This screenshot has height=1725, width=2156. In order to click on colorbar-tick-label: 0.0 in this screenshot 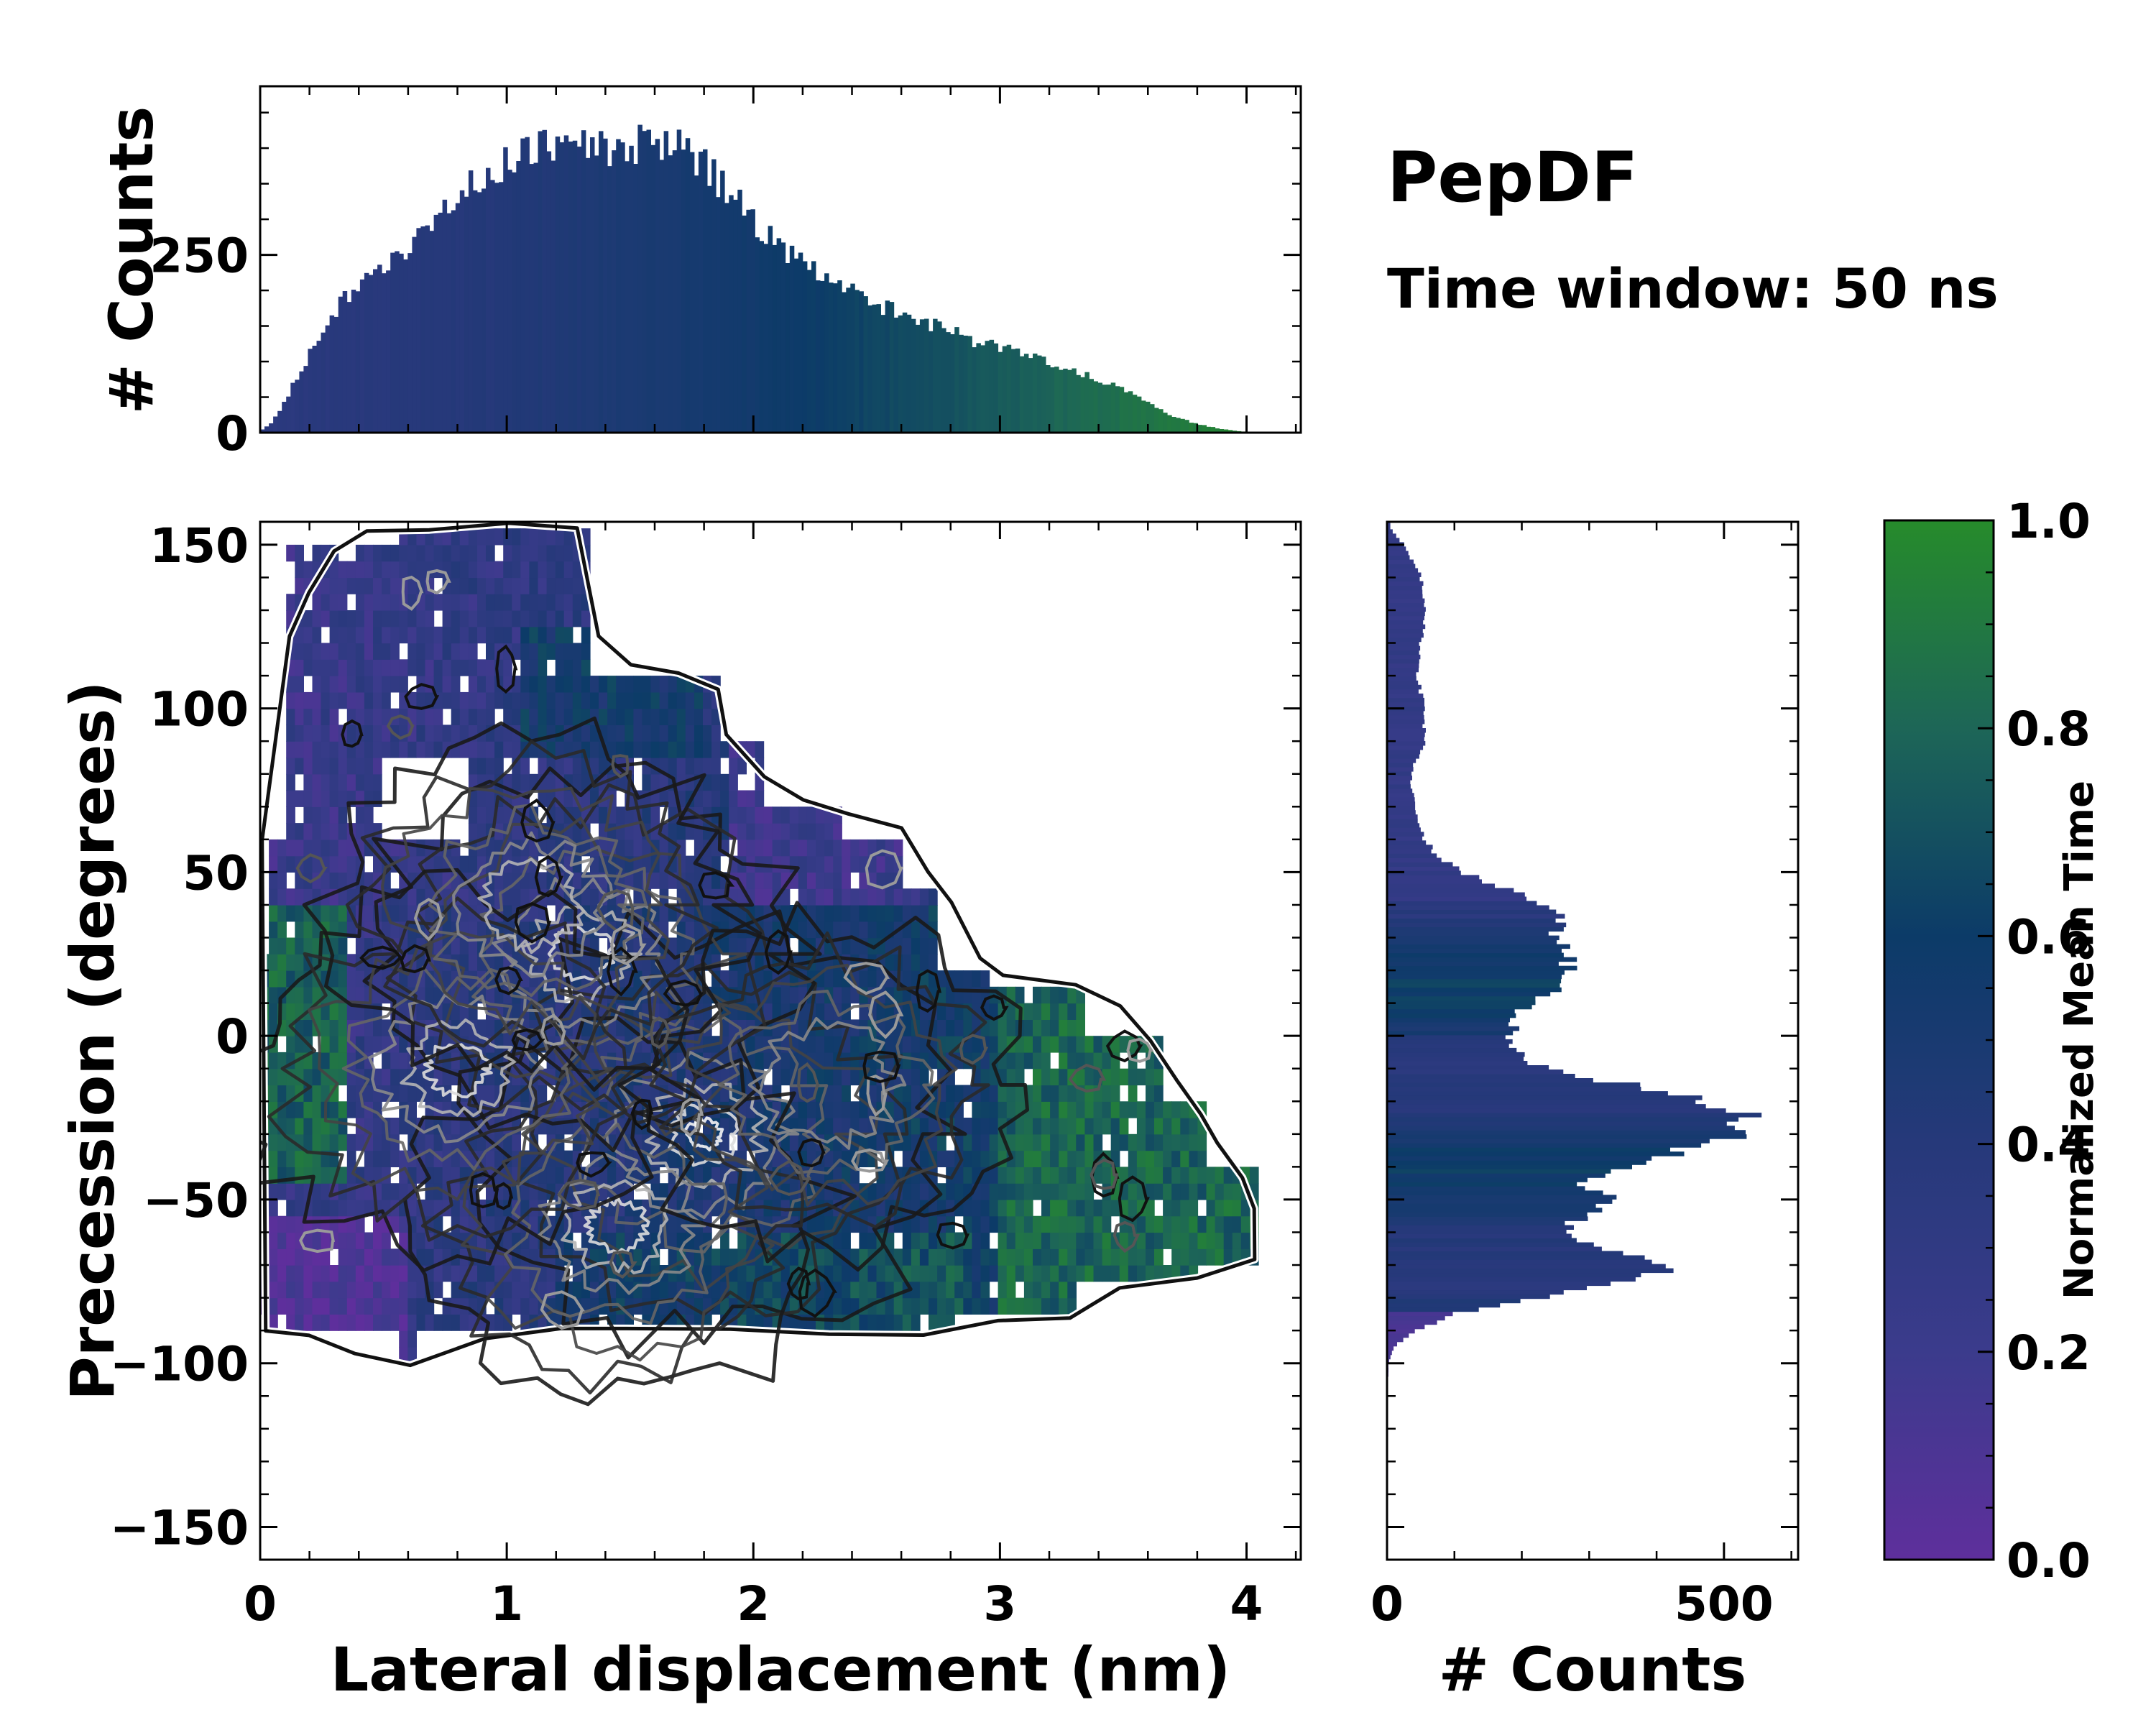, I will do `click(2049, 1560)`.